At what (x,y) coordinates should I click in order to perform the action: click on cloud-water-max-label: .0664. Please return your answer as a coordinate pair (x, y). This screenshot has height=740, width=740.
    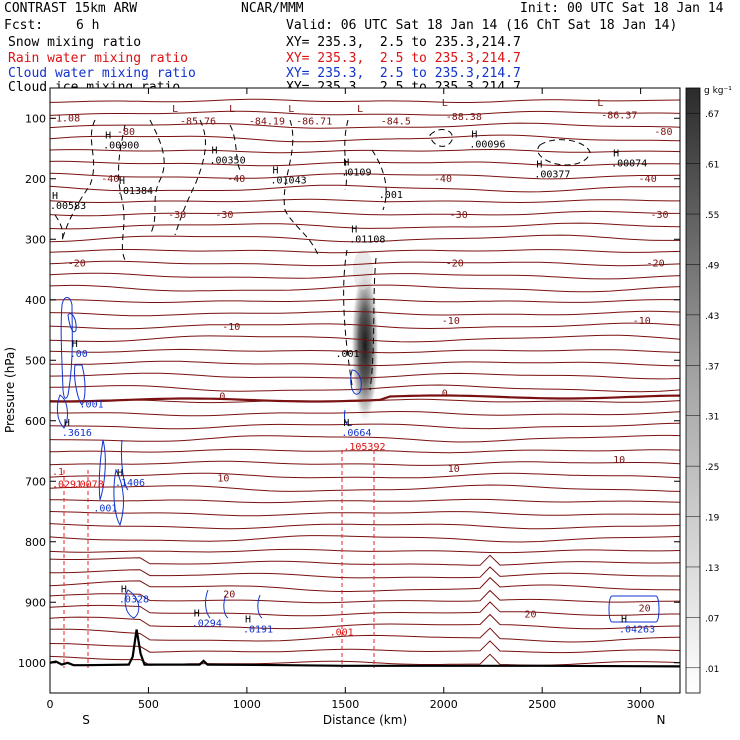
    Looking at the image, I should click on (356, 433).